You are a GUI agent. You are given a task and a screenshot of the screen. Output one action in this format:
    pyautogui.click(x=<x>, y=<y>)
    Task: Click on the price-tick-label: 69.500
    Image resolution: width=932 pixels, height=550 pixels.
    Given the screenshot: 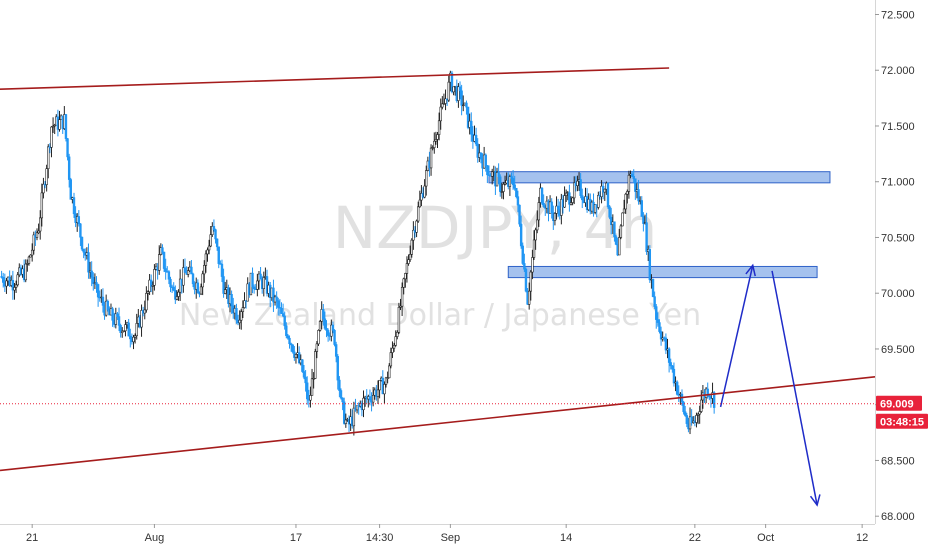 What is the action you would take?
    pyautogui.click(x=898, y=350)
    